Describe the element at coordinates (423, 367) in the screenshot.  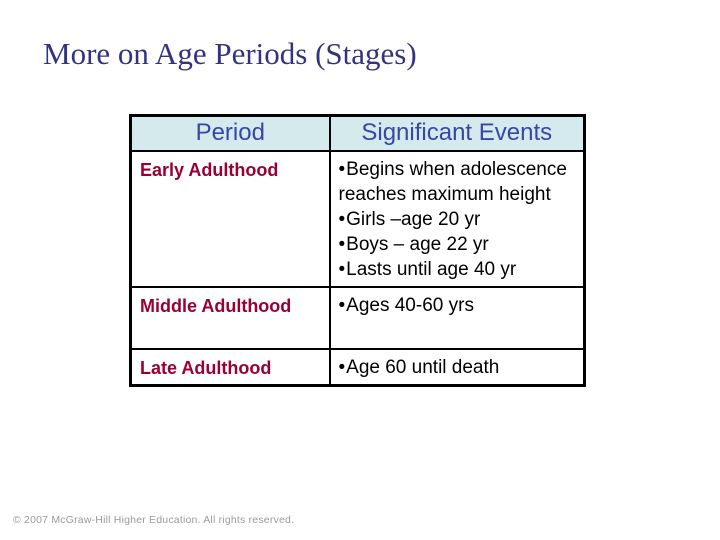
I see `event-text: Age 60 until death` at that location.